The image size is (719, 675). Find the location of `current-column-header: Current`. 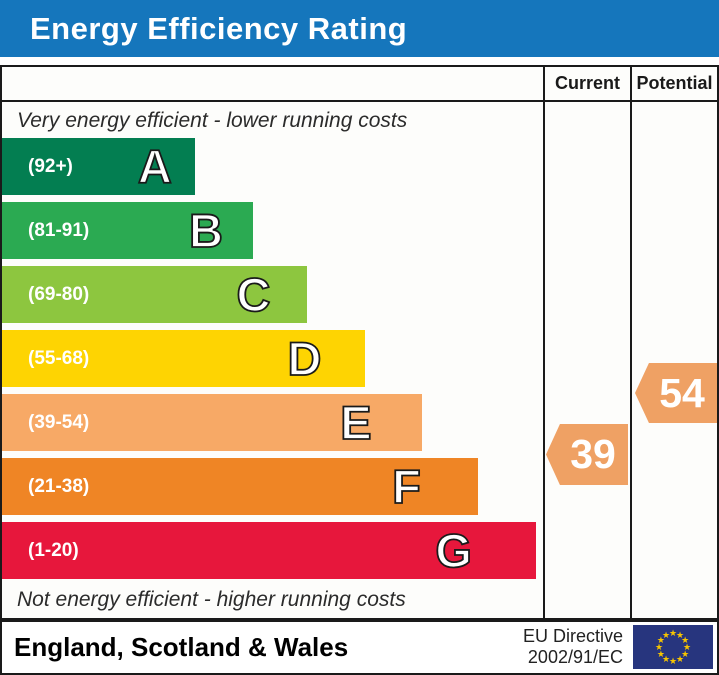

current-column-header: Current is located at coordinates (587, 83).